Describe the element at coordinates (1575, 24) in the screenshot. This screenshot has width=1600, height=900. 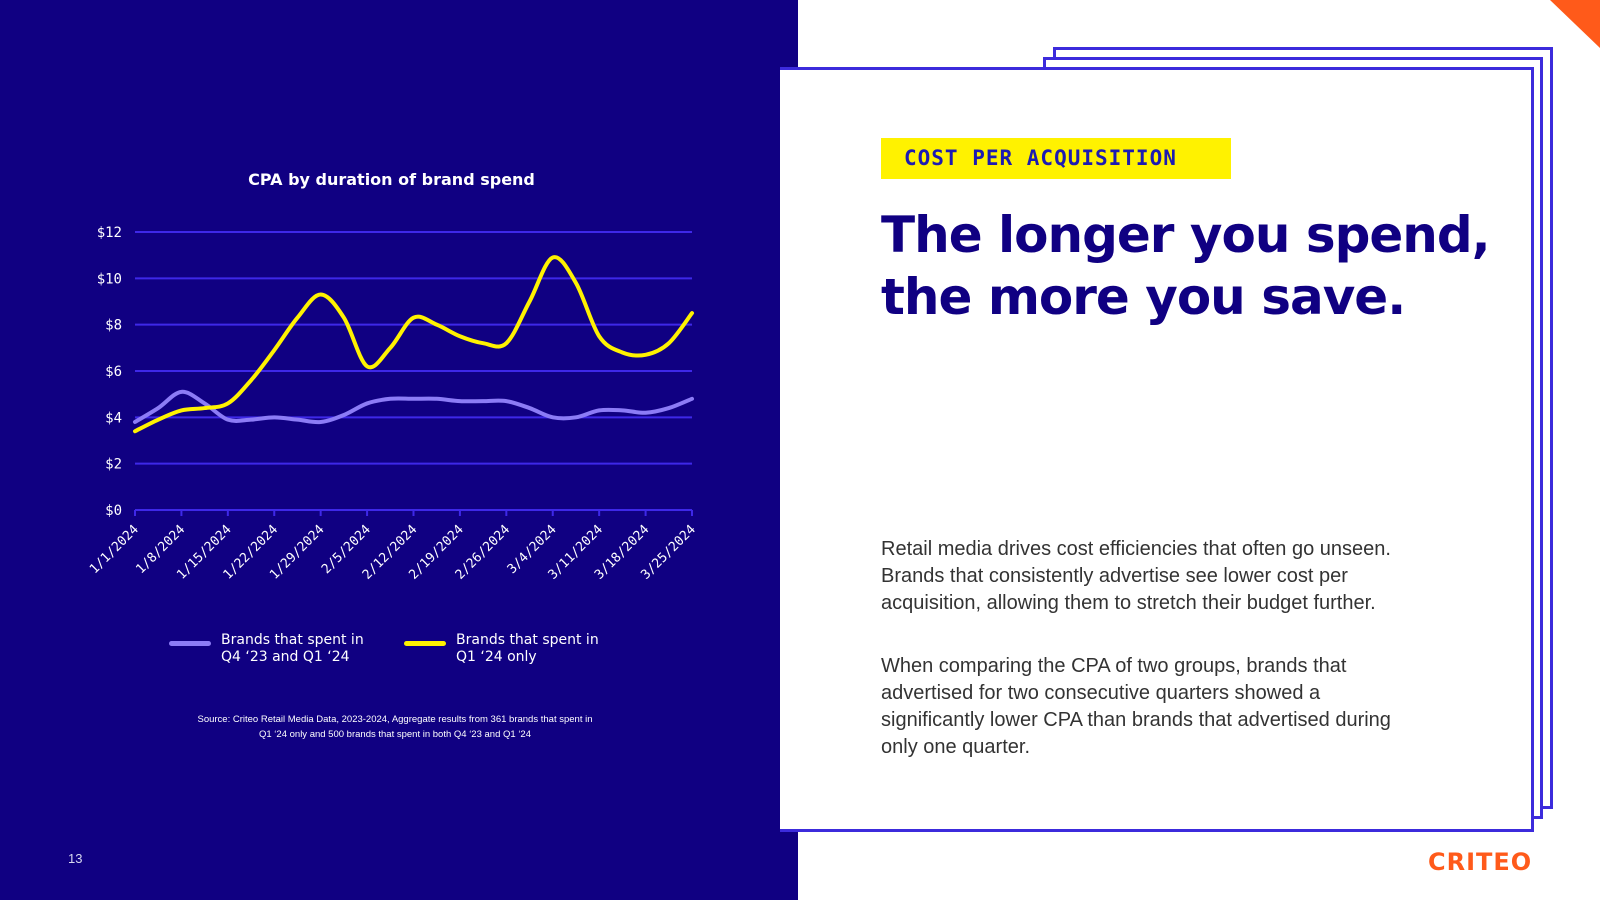
I see `corner-accent` at that location.